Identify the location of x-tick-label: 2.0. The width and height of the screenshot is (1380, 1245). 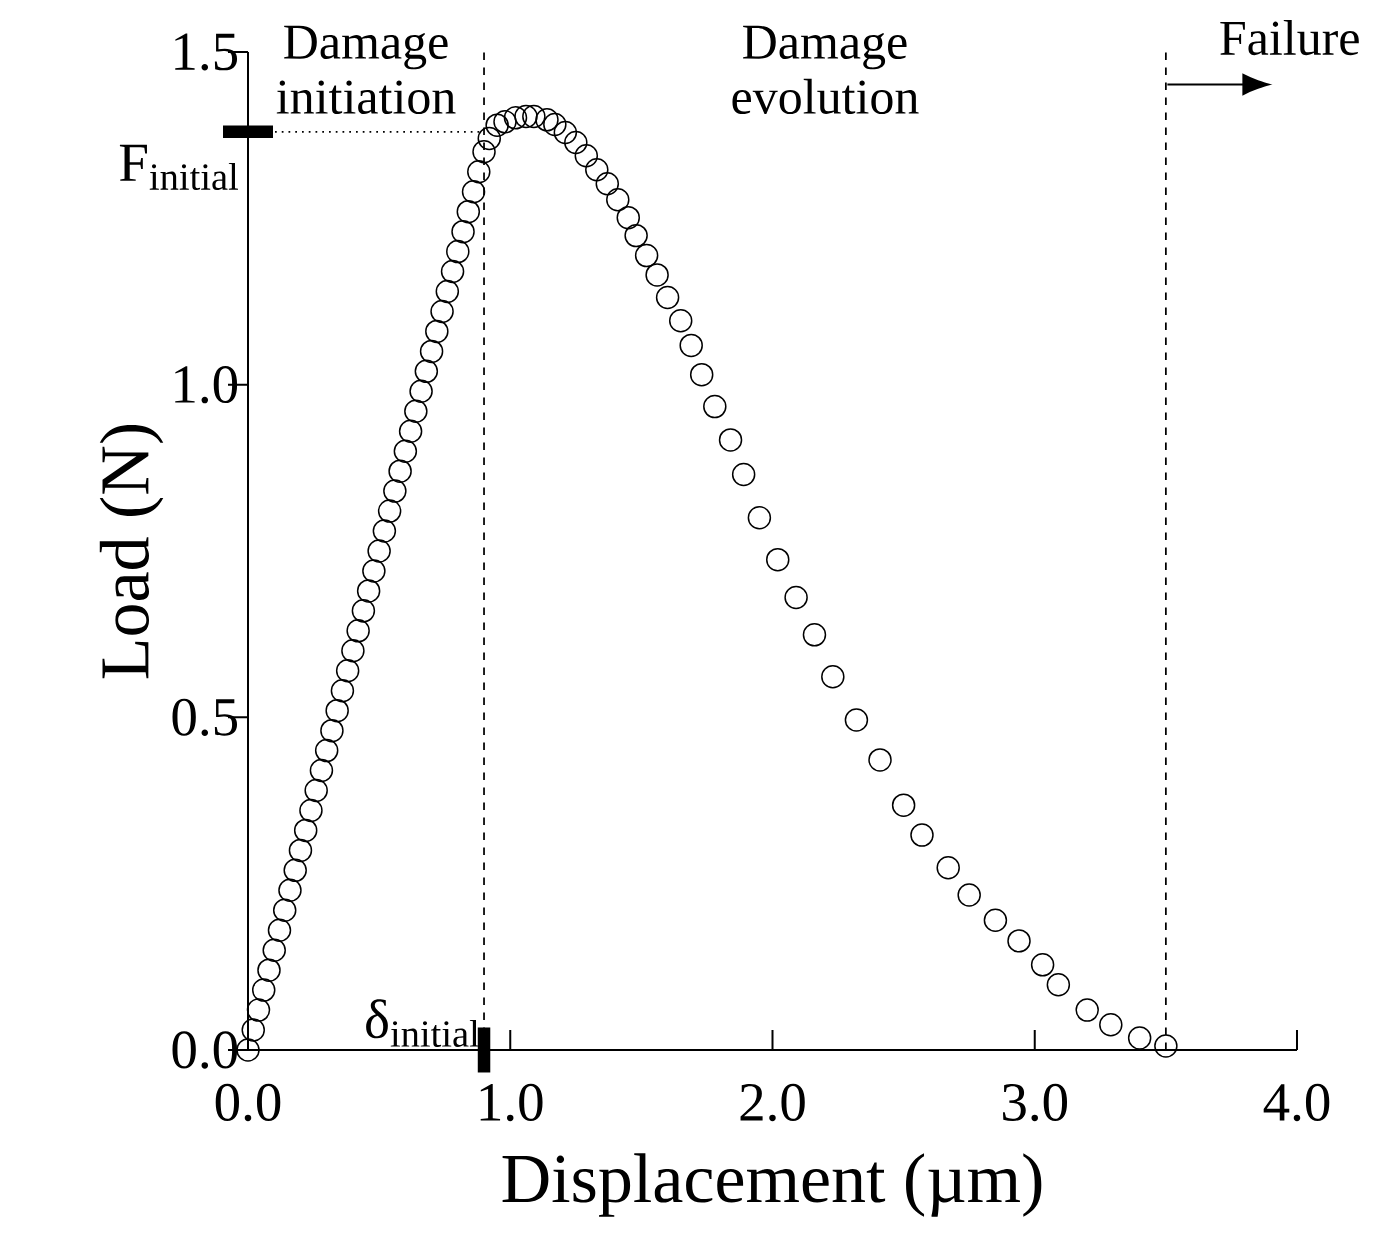
(772, 1102).